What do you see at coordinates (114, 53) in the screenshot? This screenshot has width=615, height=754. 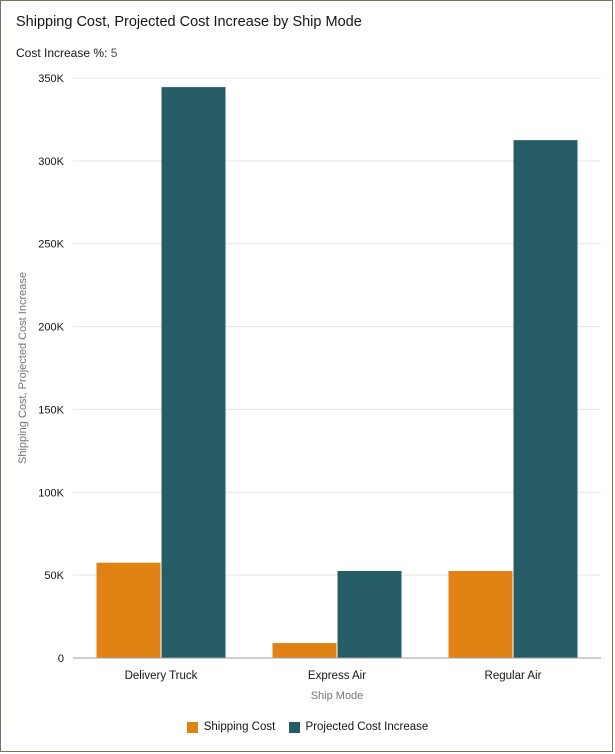 I see `parameter-value: 5` at bounding box center [114, 53].